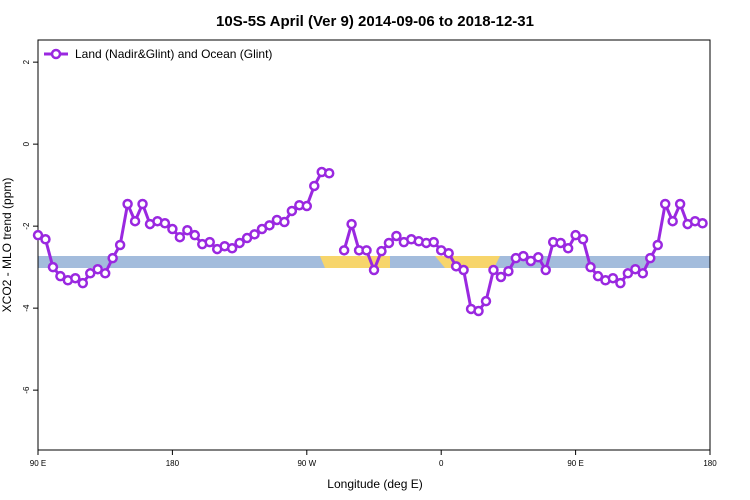 This screenshot has height=500, width=750. I want to click on y-tick-label: 2, so click(26, 61).